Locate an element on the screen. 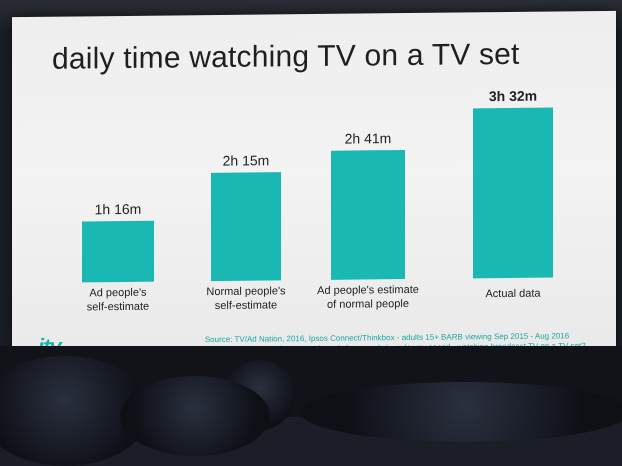  category-label: Ad people's estimate is located at coordinates (368, 290).